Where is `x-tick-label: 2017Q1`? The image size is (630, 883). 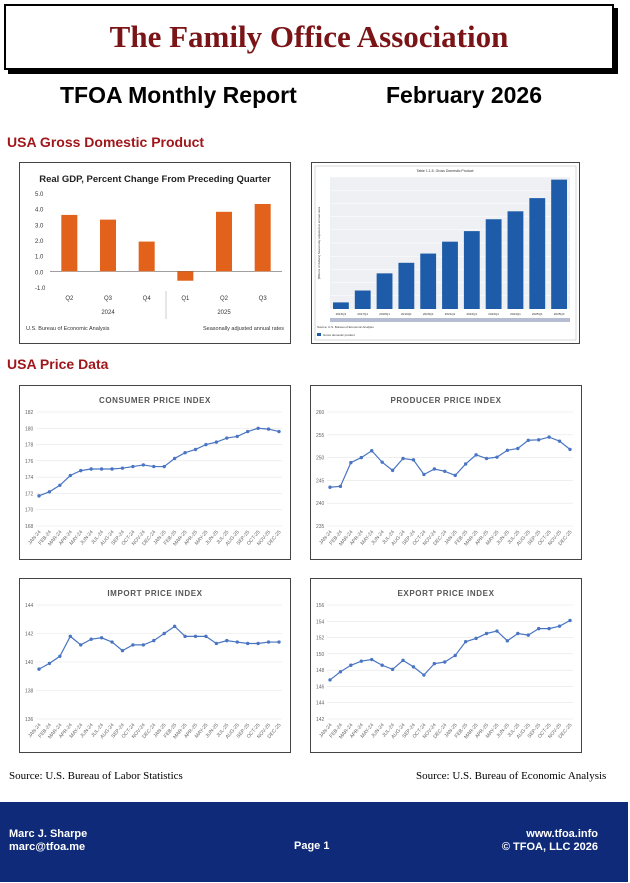 x-tick-label: 2017Q1 is located at coordinates (362, 314).